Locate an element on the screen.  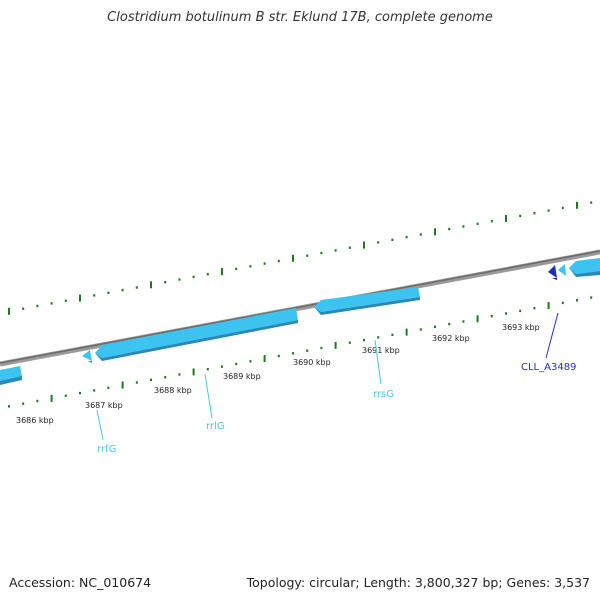
scale-label: 3687 kbp is located at coordinates (104, 405).